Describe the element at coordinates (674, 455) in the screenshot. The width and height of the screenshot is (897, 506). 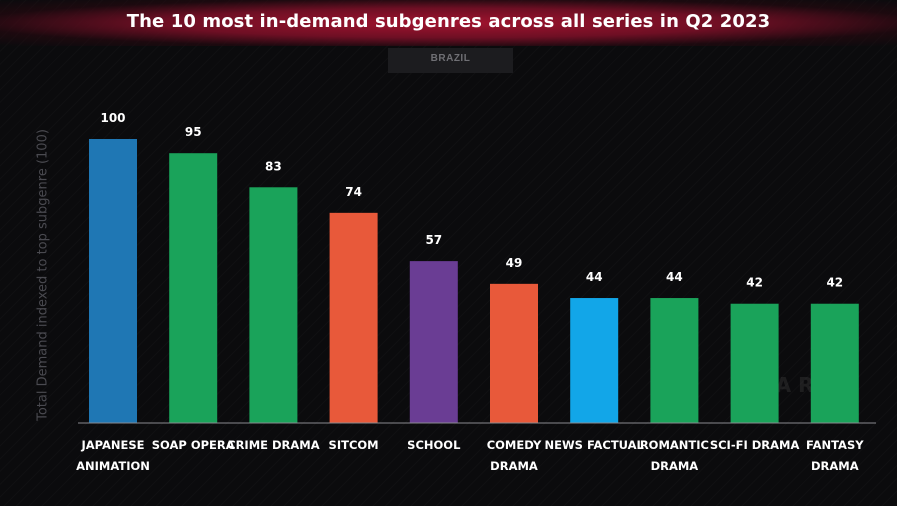
I see `category-label-7: ROMANTIC DRAMA` at that location.